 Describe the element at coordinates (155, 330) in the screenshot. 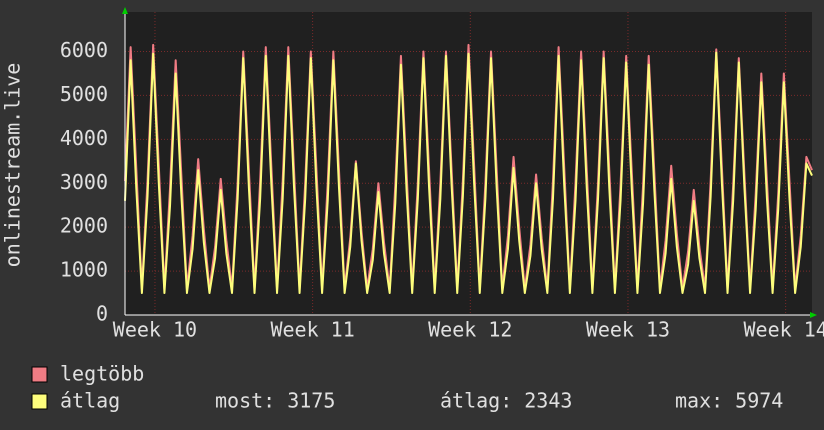

I see `x-tick-label: Week 10` at that location.